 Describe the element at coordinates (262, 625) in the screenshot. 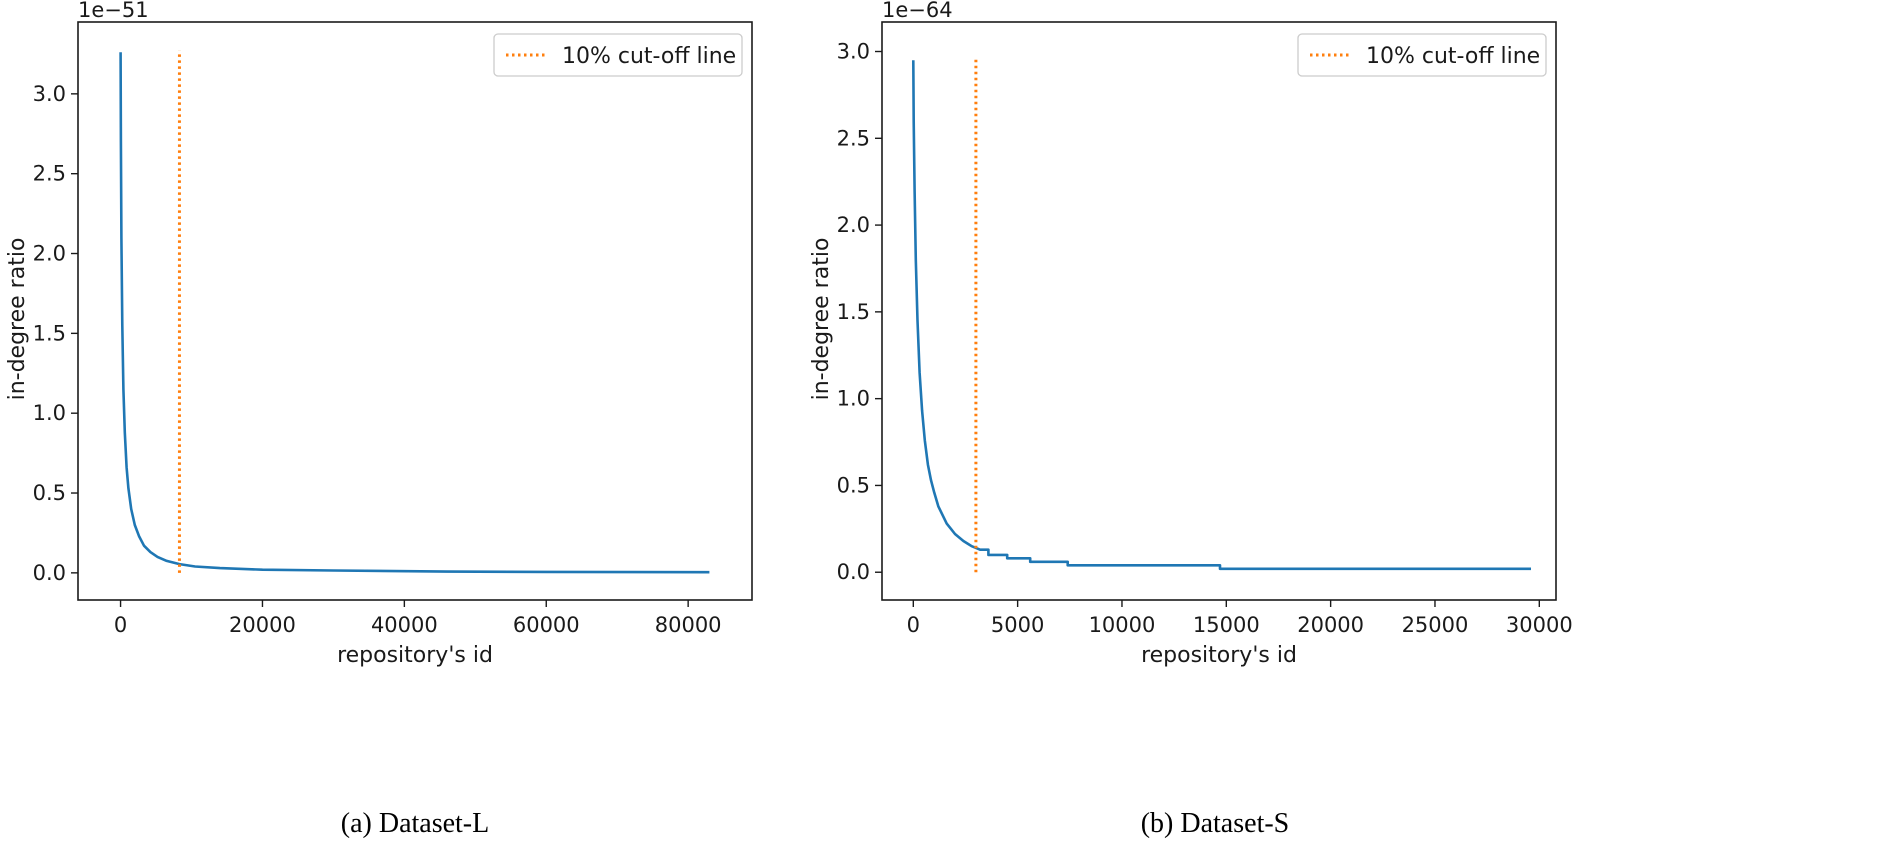

I see `x-tick-label-a: 20000` at that location.